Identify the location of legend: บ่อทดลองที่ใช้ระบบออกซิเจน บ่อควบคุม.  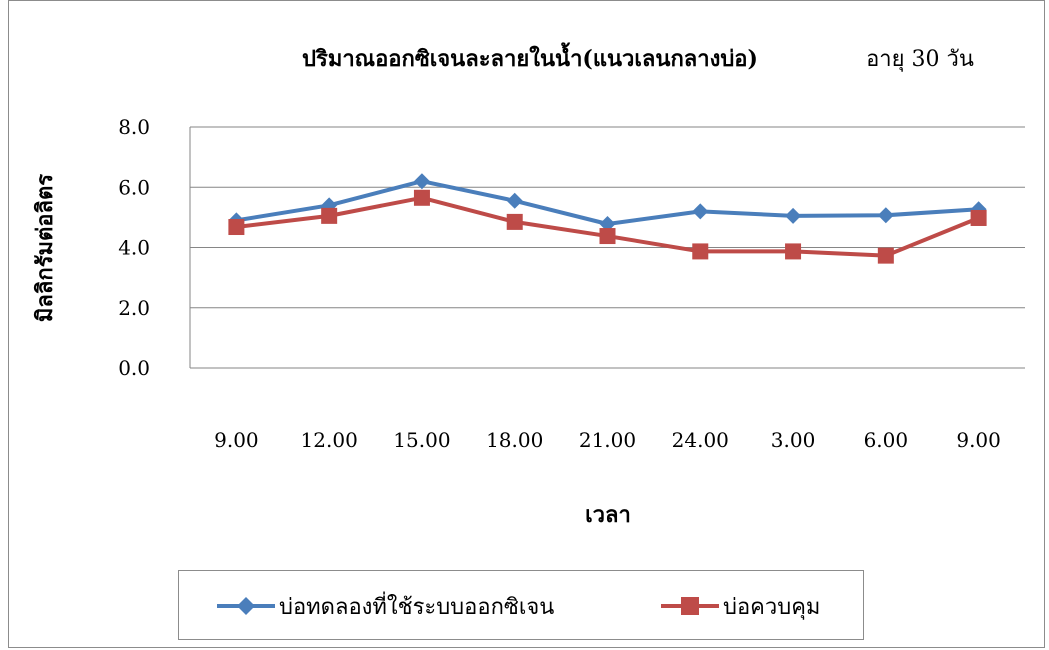
(521, 605).